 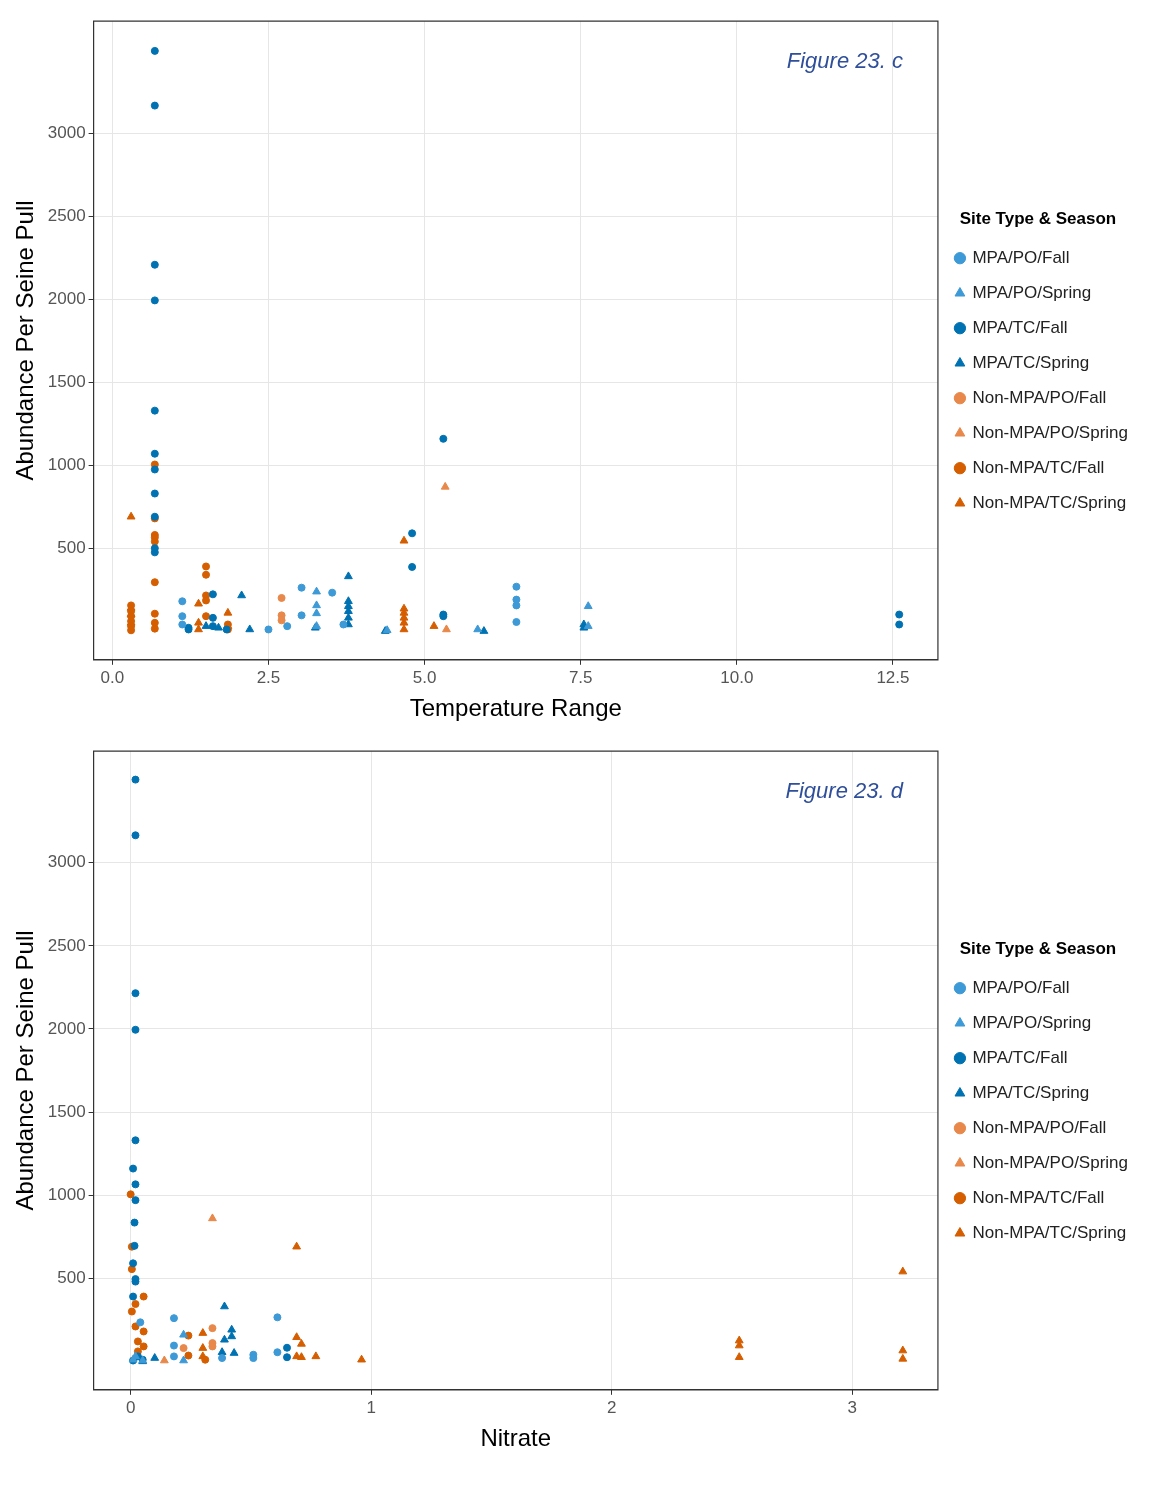 What do you see at coordinates (844, 61) in the screenshot?
I see `annotation: Figure 23. c` at bounding box center [844, 61].